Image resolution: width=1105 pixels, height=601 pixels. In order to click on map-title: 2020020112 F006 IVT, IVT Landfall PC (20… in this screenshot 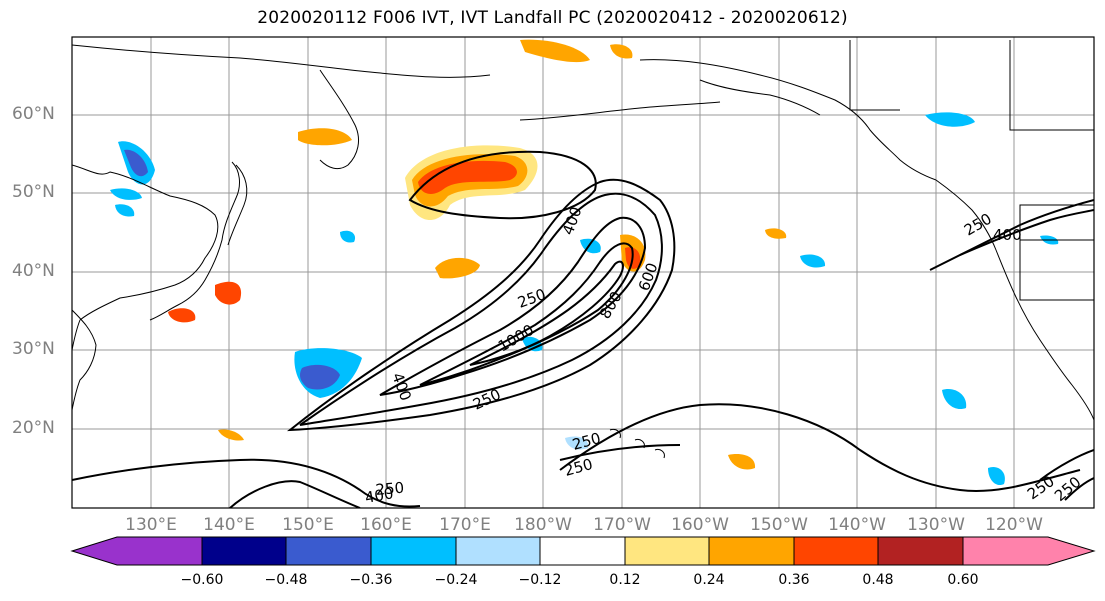, I will do `click(552, 18)`.